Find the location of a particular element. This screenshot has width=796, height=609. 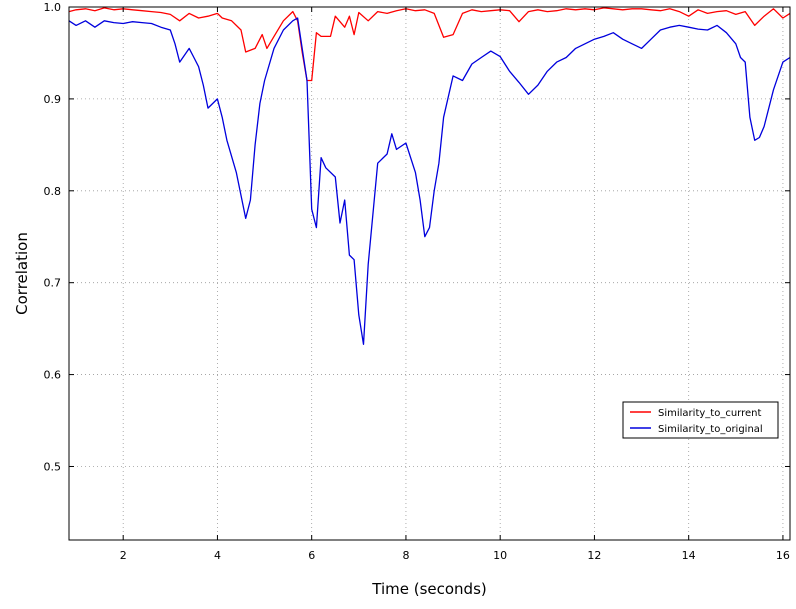

y-tick-label: 1.0 is located at coordinates (53, 7).